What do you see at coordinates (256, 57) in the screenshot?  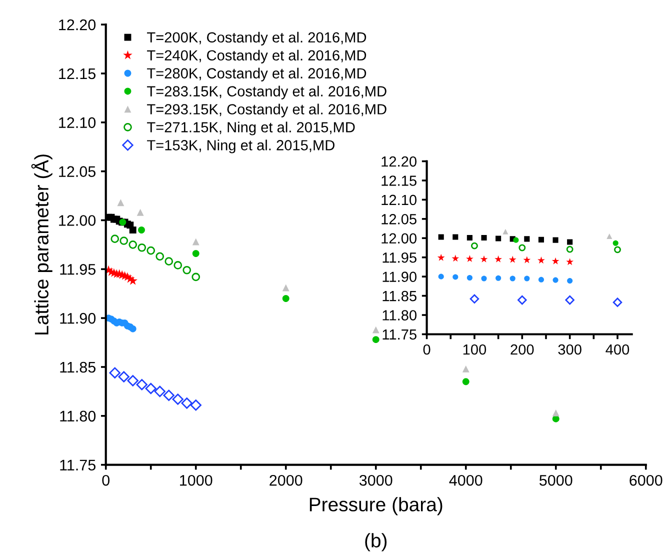 I see `legend-label: T=240K, Costandy et al. 2016,MD` at bounding box center [256, 57].